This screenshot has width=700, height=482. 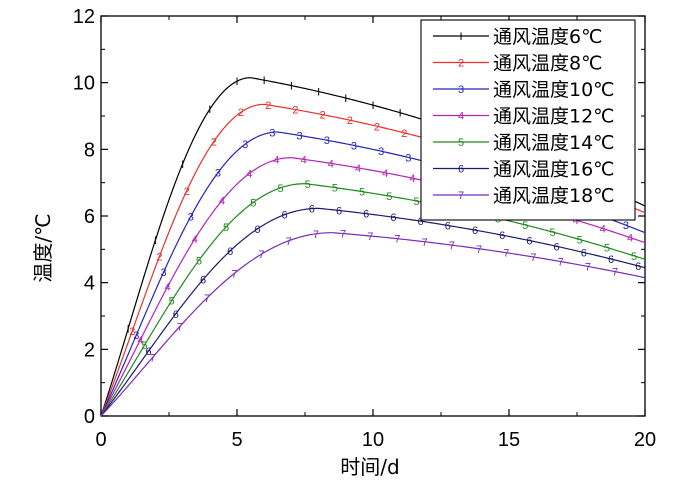 What do you see at coordinates (89, 417) in the screenshot?
I see `y-tick-label: 0` at bounding box center [89, 417].